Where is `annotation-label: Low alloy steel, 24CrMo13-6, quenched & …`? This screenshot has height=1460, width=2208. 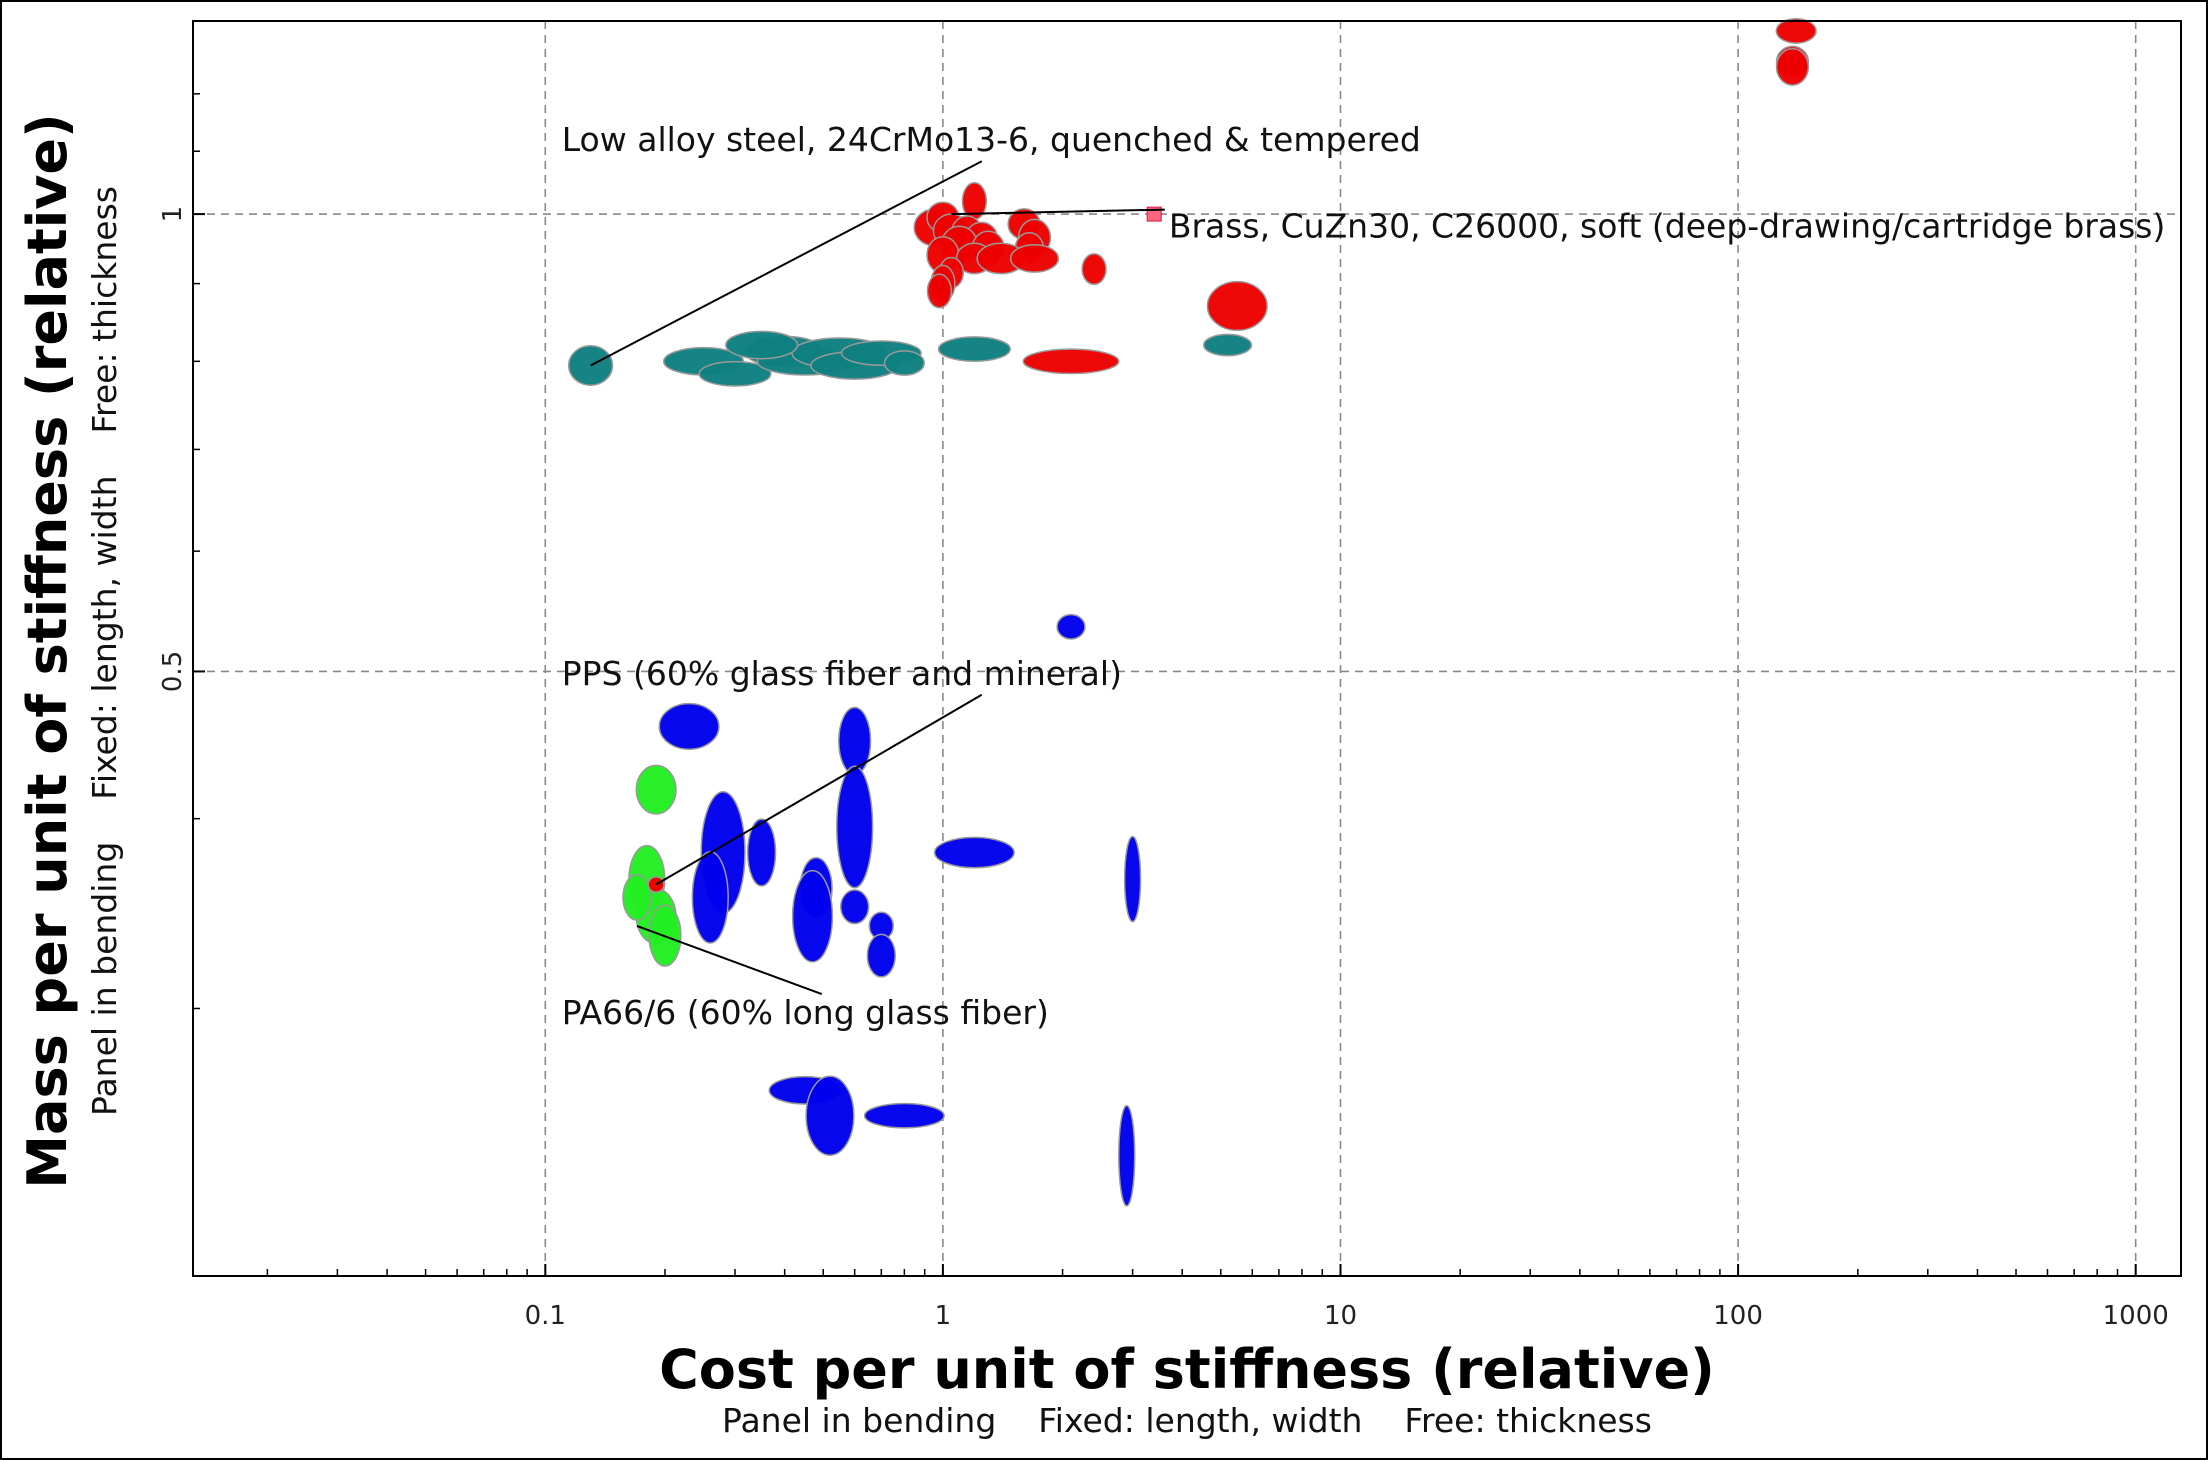 annotation-label: Low alloy steel, 24CrMo13-6, quenched & … is located at coordinates (991, 139).